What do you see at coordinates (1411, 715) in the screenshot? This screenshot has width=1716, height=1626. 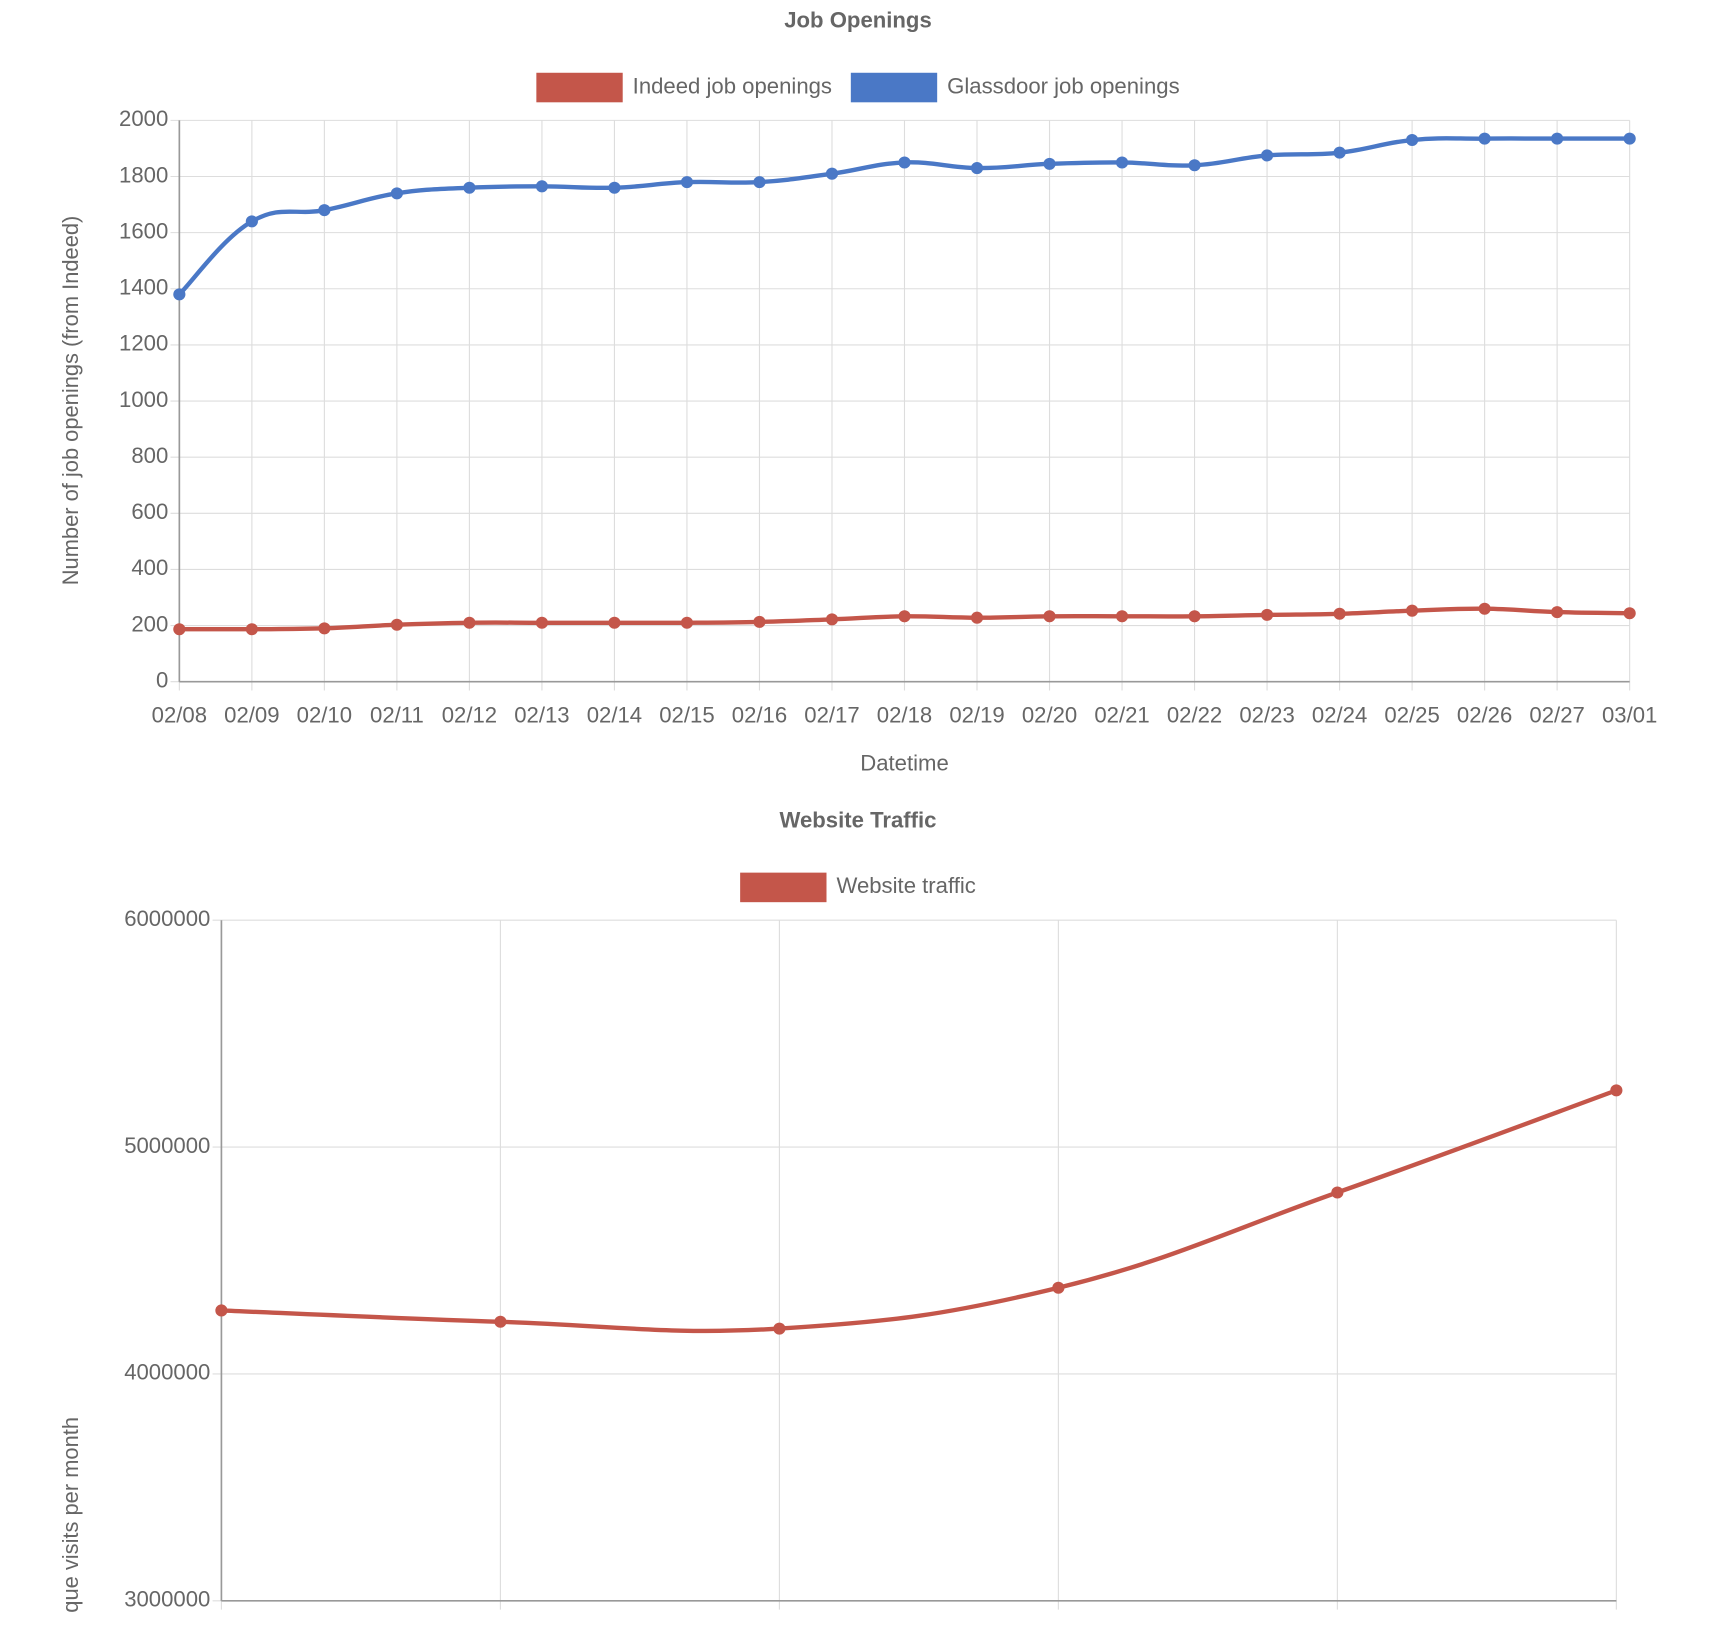 I see `x-tick-label: 02/25` at bounding box center [1411, 715].